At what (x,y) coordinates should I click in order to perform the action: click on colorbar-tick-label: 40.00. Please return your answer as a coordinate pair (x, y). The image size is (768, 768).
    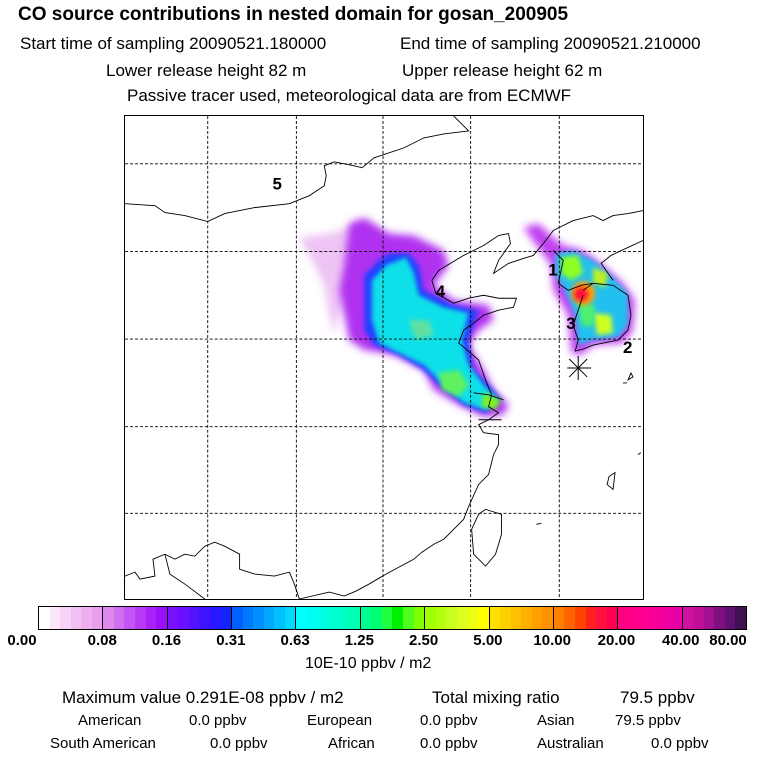
    Looking at the image, I should click on (680, 640).